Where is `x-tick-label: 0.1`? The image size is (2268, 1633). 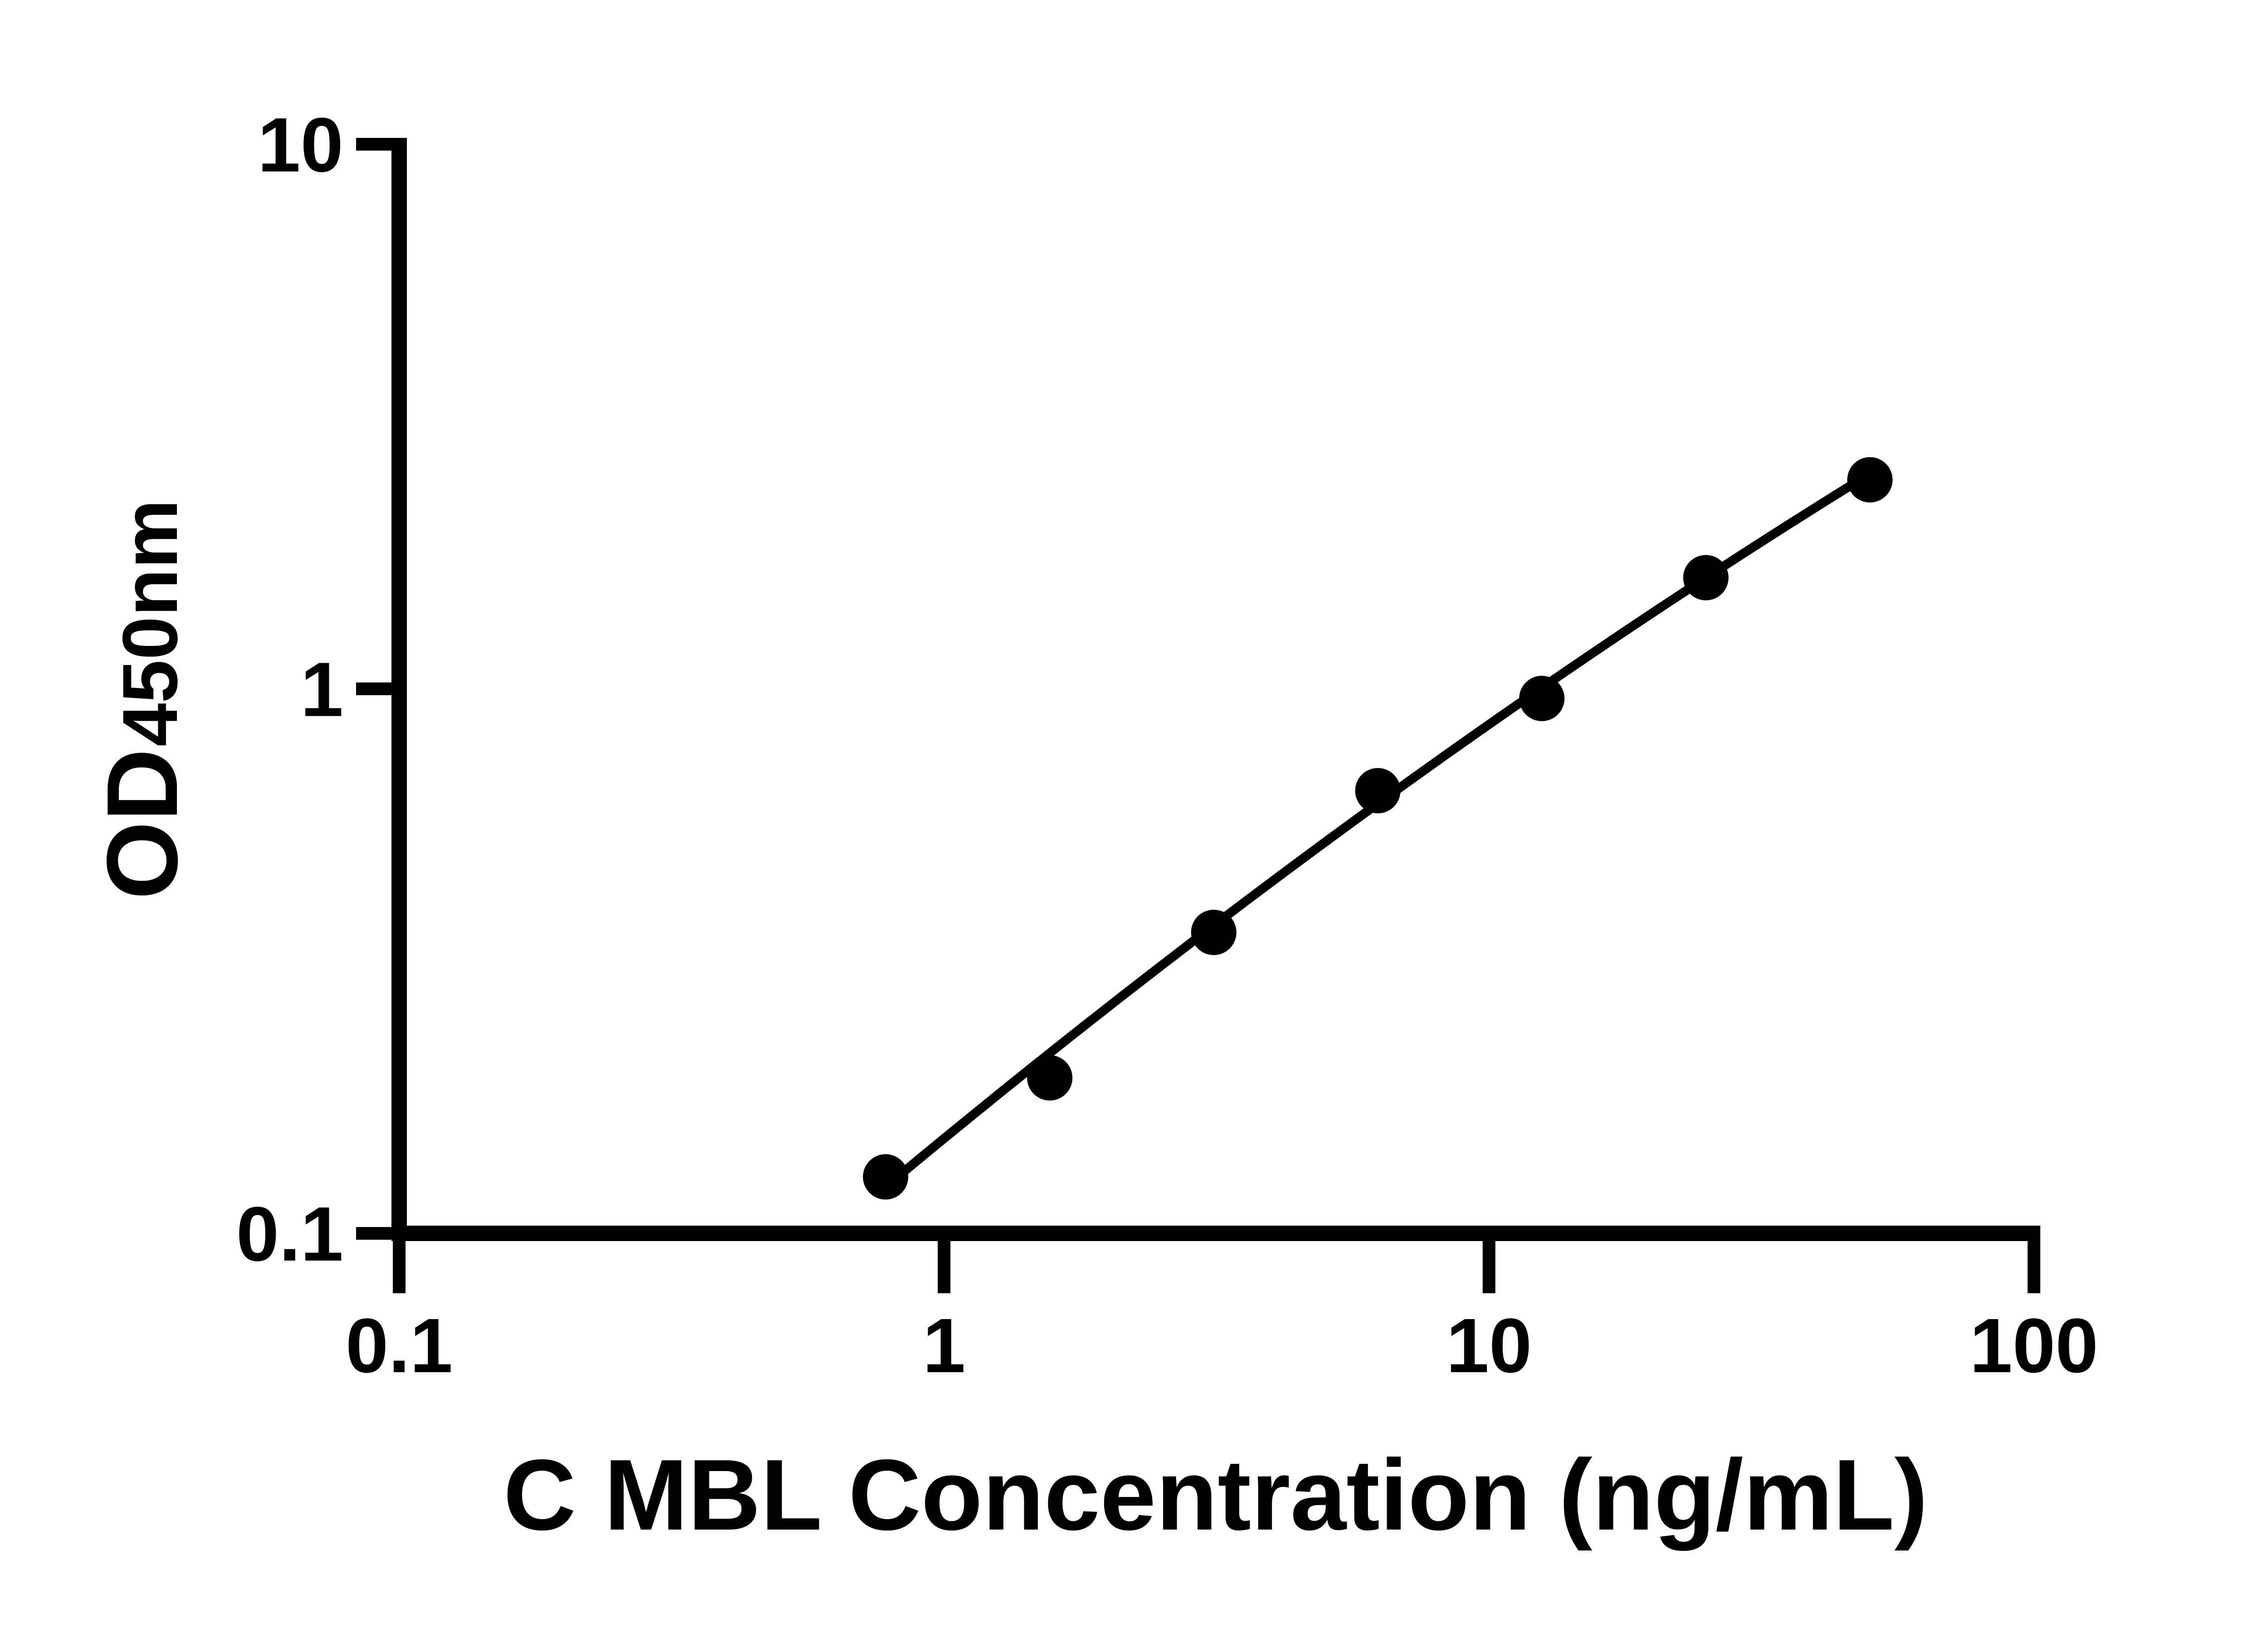
x-tick-label: 0.1 is located at coordinates (400, 1346).